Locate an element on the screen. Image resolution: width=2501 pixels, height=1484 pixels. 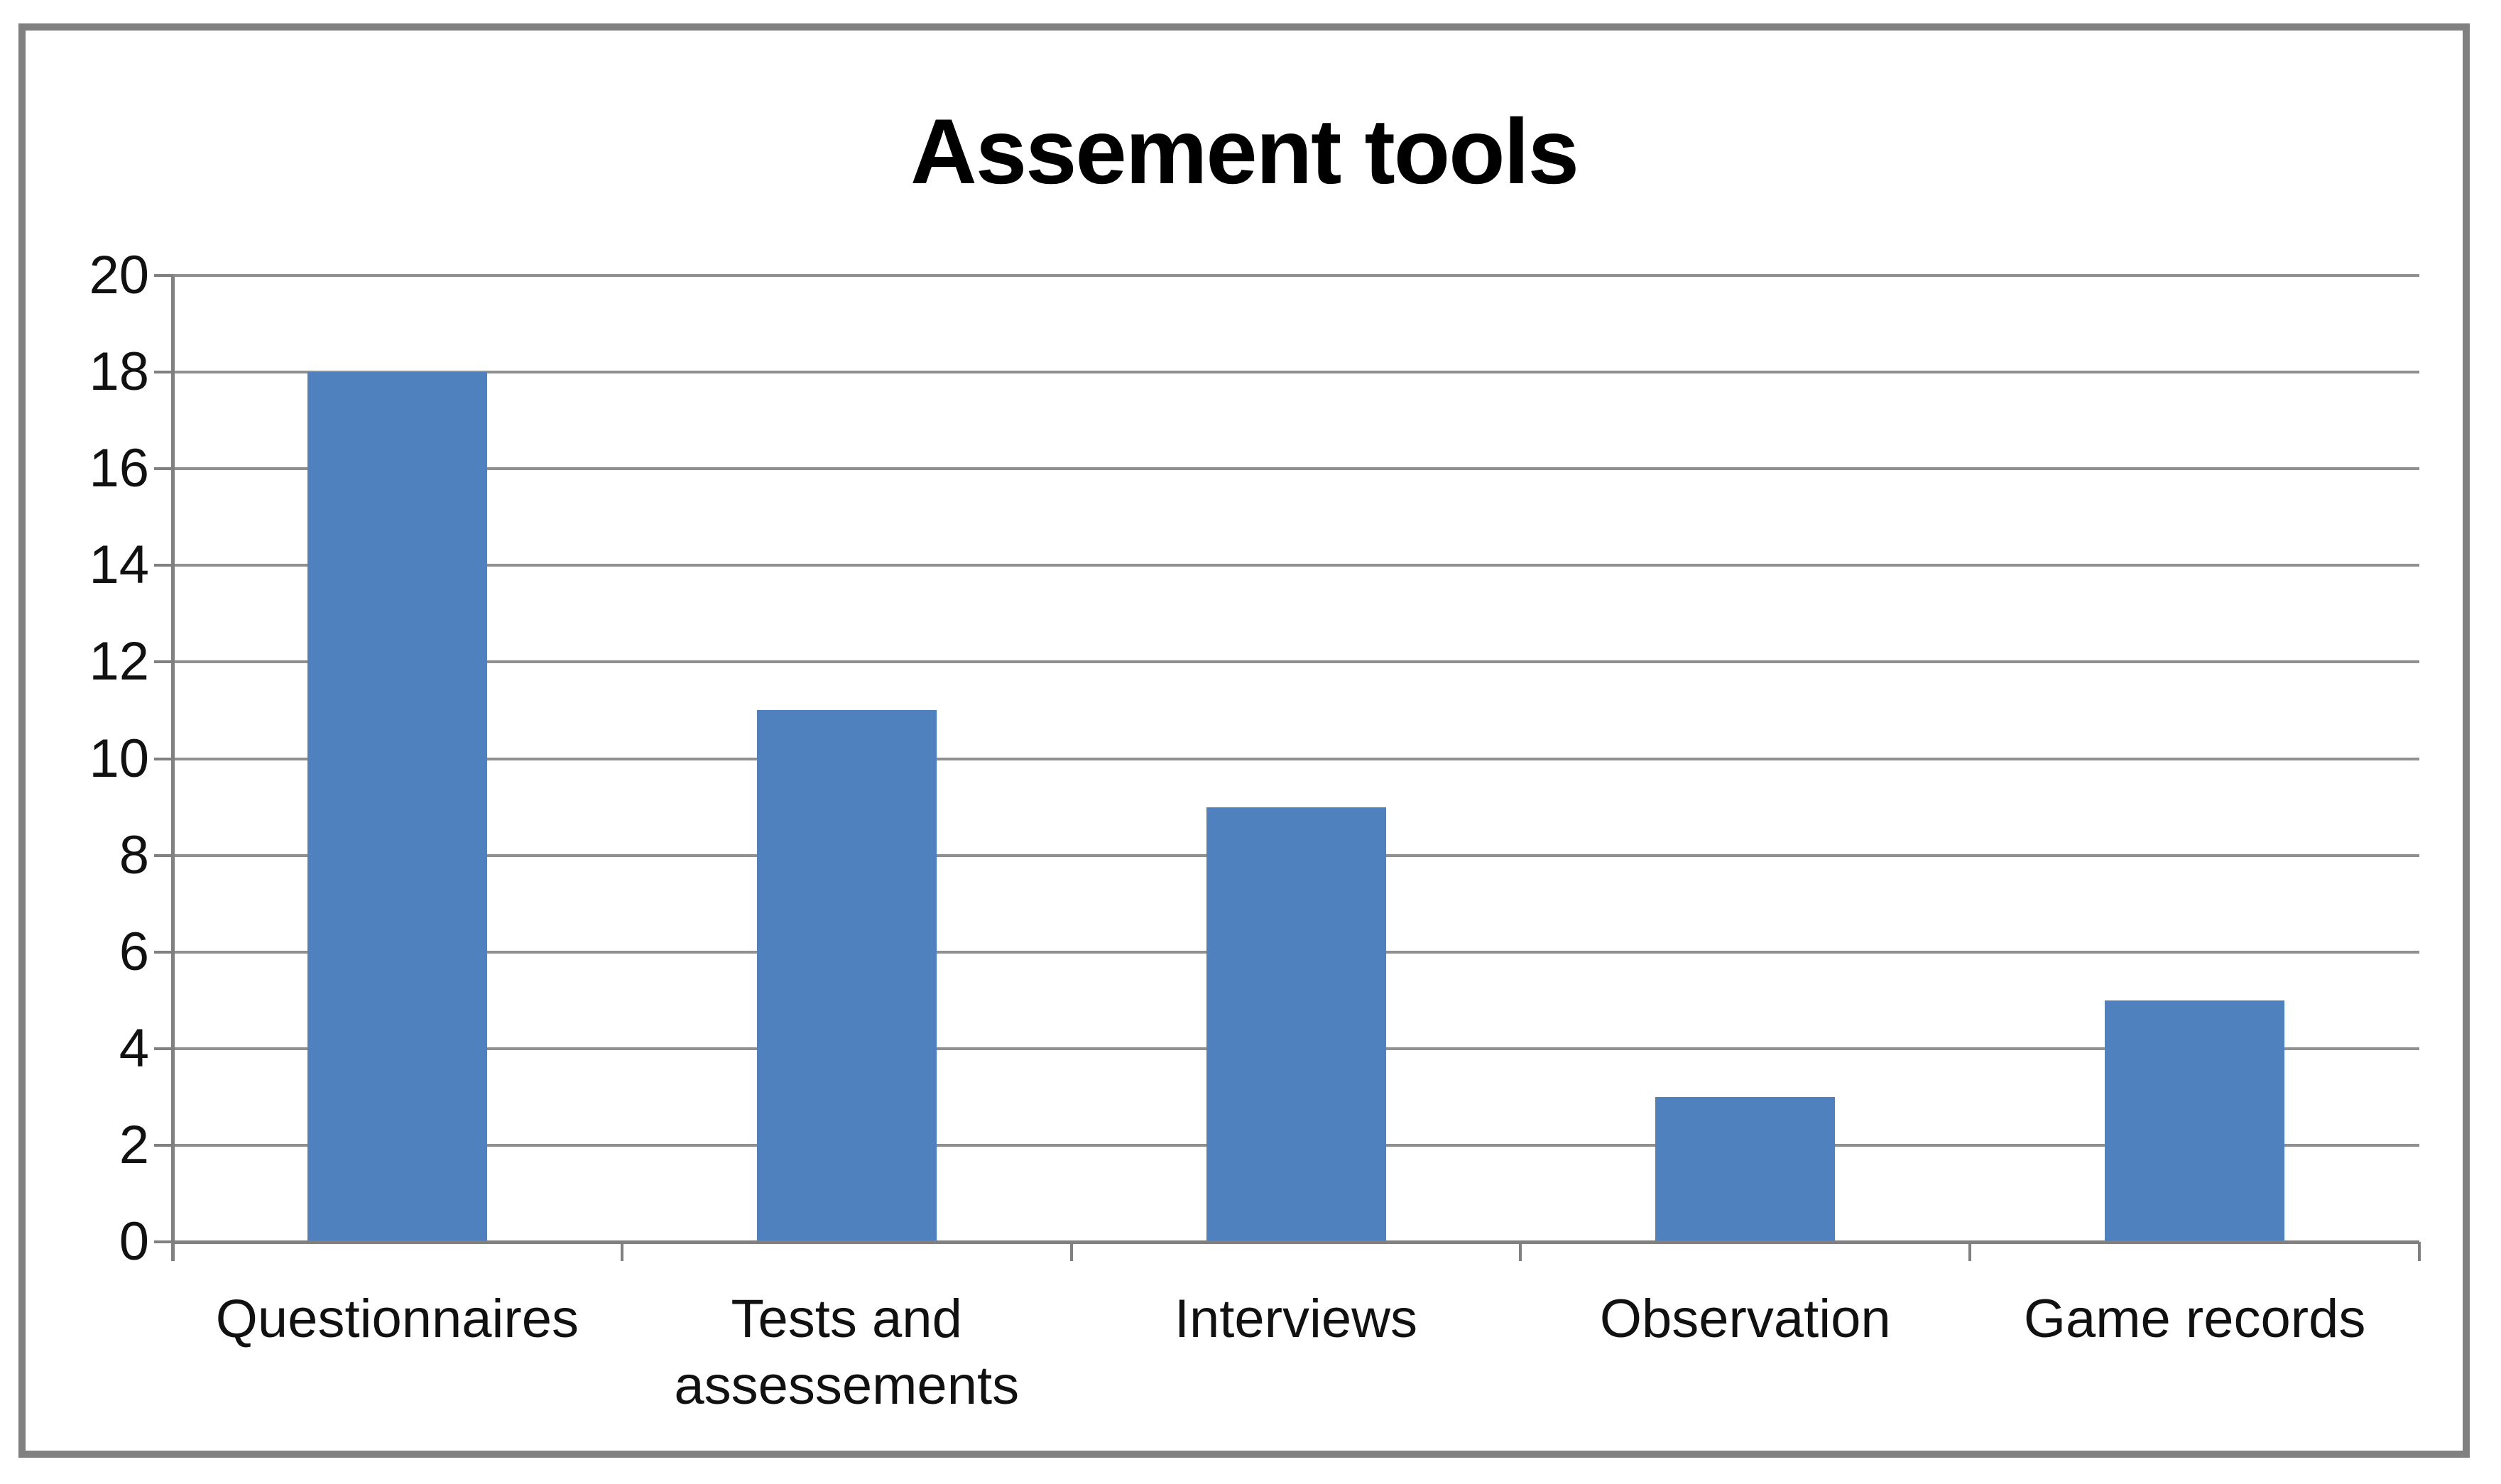
y-axis-label-12: 12 is located at coordinates (119, 661).